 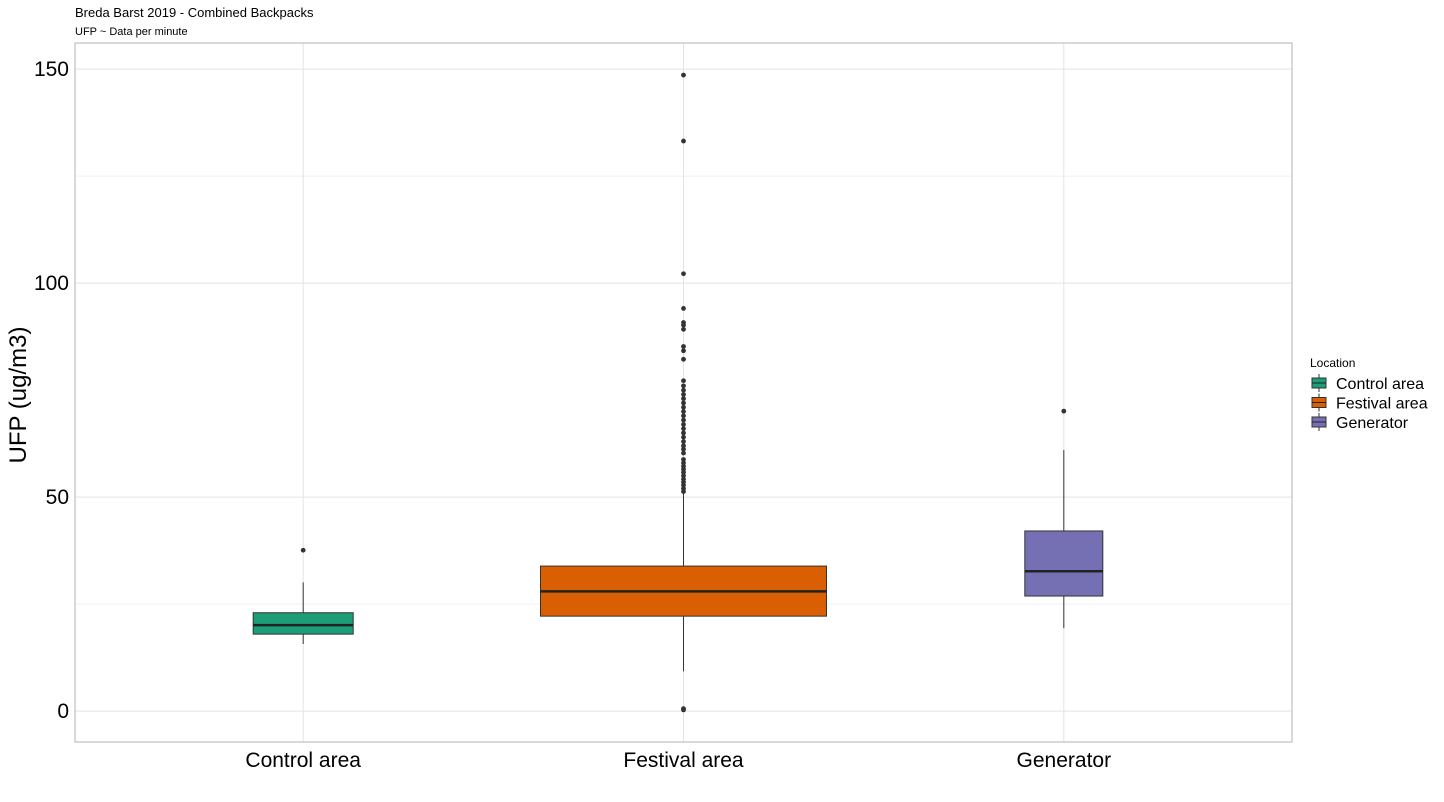 I want to click on y-tick-label: 100, so click(x=51, y=283).